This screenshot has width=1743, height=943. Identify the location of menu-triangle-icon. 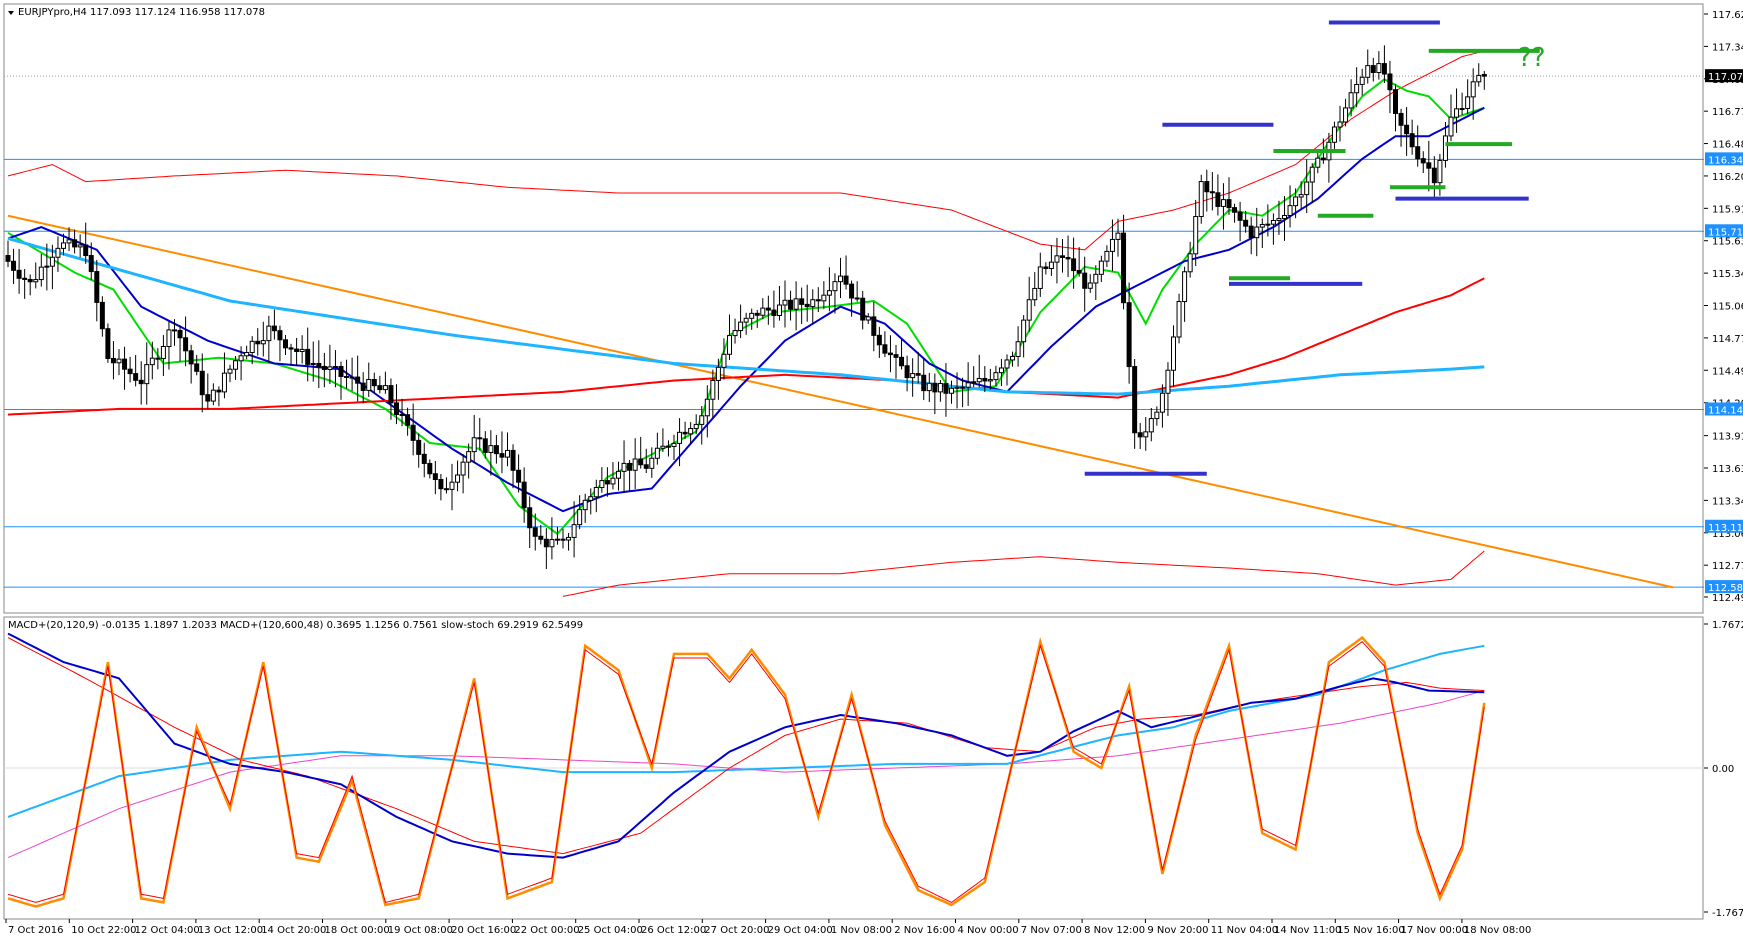
(11, 13).